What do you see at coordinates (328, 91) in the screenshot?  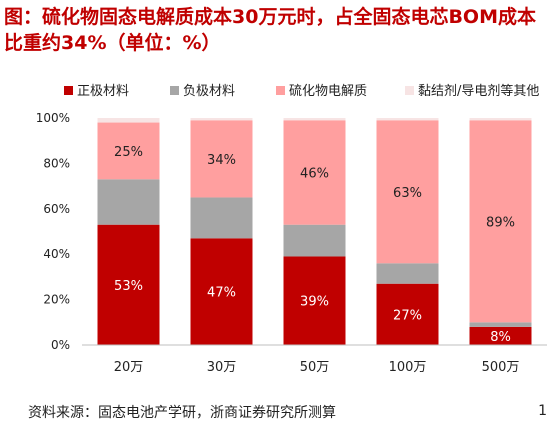 I see `legend-label-electrolyte: 硫化物电解质` at bounding box center [328, 91].